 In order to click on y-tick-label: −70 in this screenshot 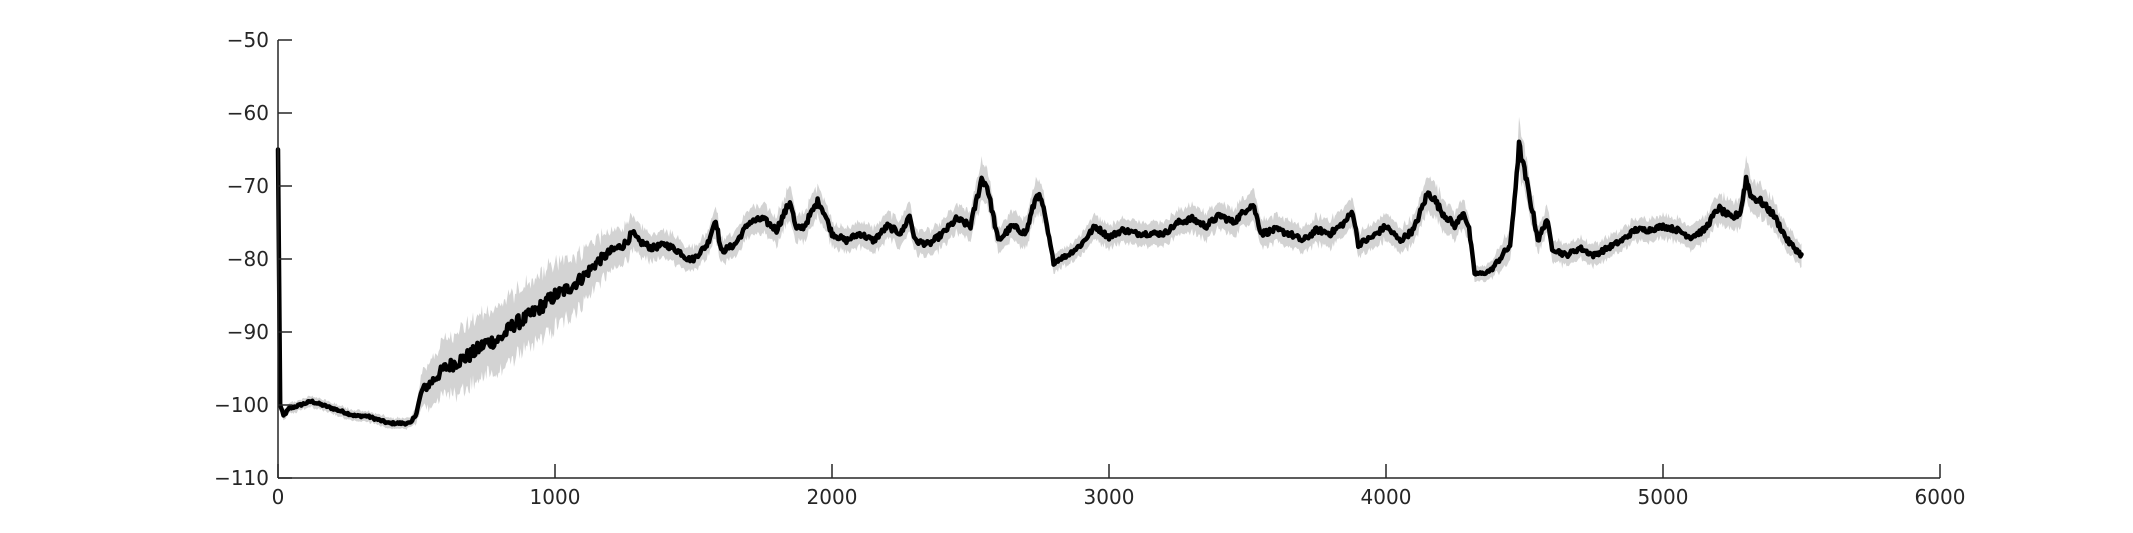, I will do `click(248, 186)`.